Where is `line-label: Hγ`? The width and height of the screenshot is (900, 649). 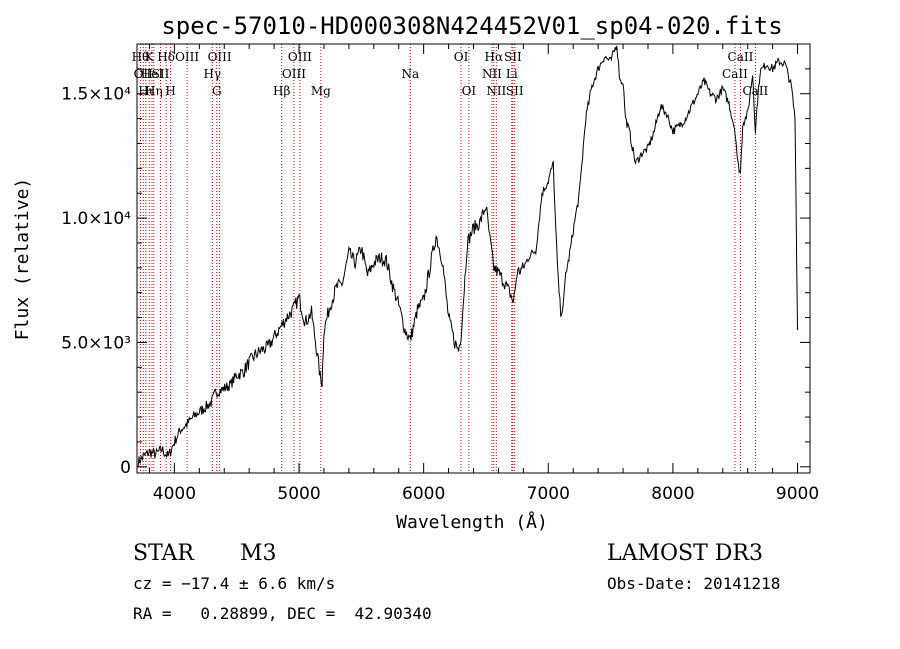
line-label: Hγ is located at coordinates (212, 74).